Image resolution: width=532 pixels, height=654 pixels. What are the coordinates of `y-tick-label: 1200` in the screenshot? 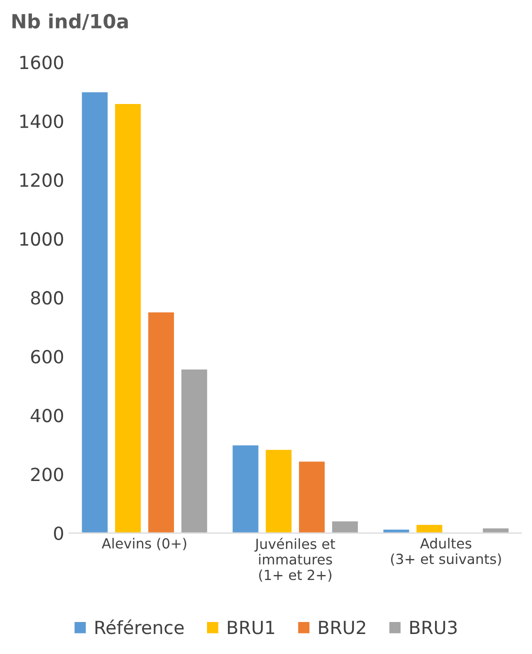 It's located at (42, 180).